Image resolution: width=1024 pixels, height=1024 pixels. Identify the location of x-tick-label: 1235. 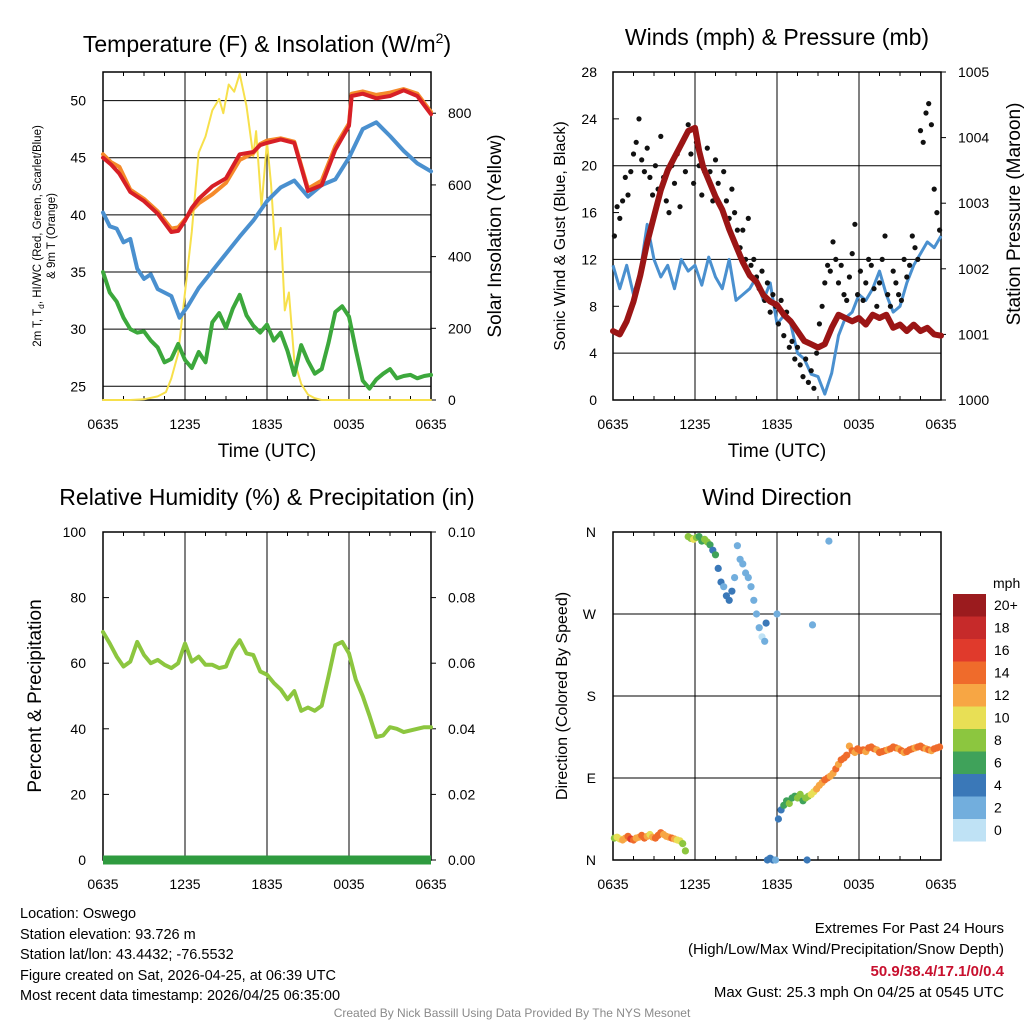
(184, 424).